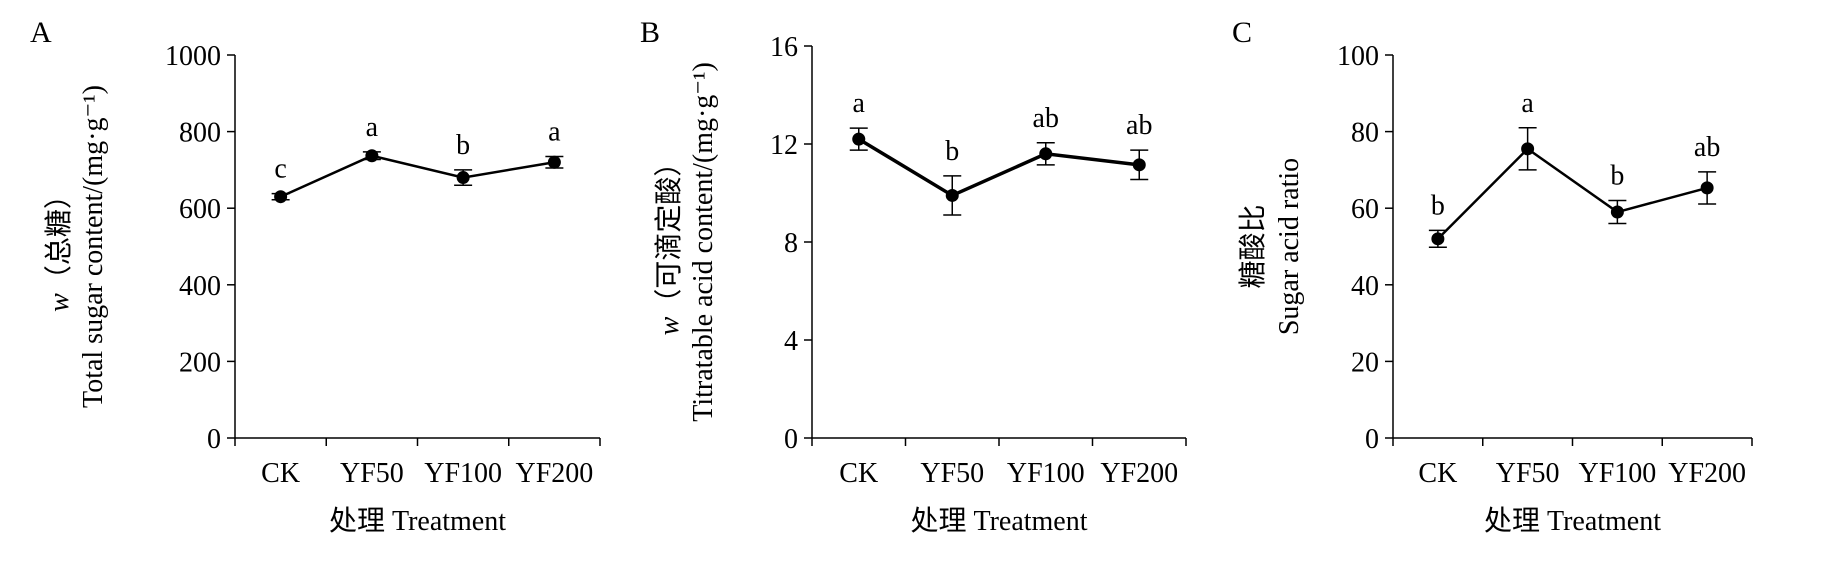 Image resolution: width=1826 pixels, height=568 pixels. What do you see at coordinates (784, 47) in the screenshot?
I see `y-tick-label: 16` at bounding box center [784, 47].